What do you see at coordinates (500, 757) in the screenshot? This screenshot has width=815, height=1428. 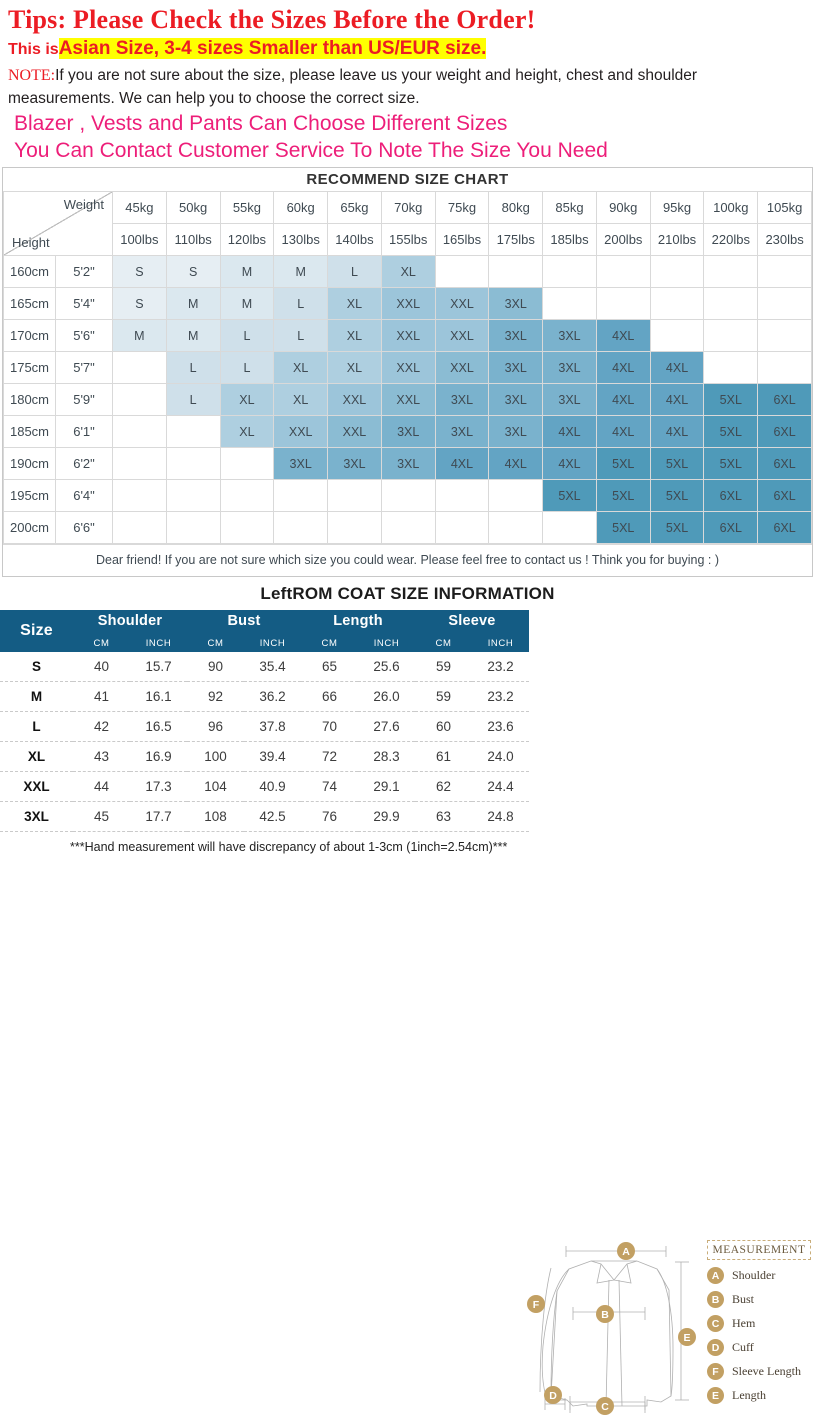 I see `coat-cell-sleeve-inch: 24.0` at bounding box center [500, 757].